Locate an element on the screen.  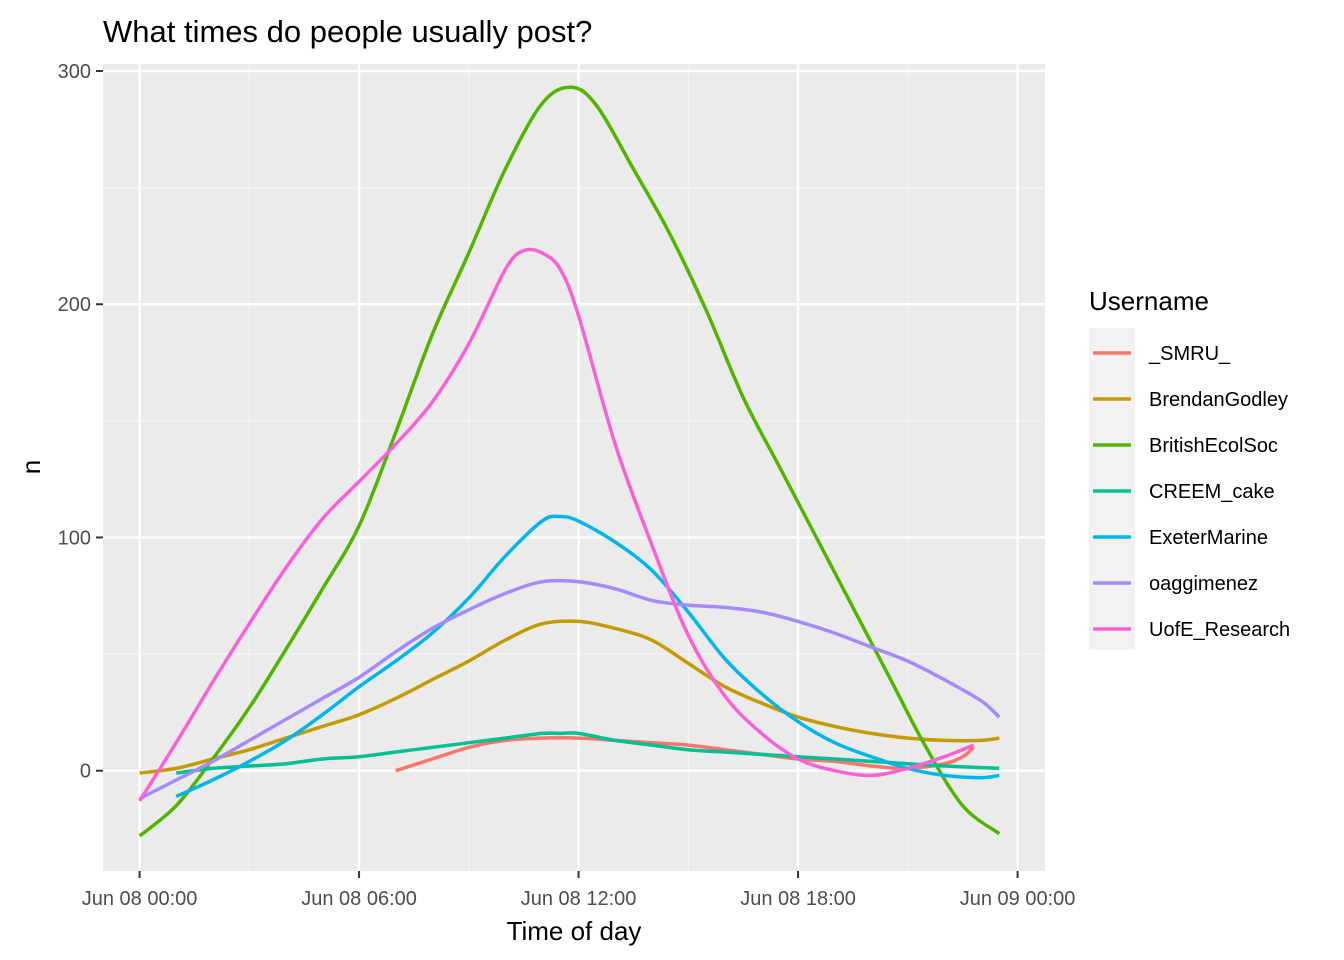
chart-title: What times do people usually post? is located at coordinates (347, 31).